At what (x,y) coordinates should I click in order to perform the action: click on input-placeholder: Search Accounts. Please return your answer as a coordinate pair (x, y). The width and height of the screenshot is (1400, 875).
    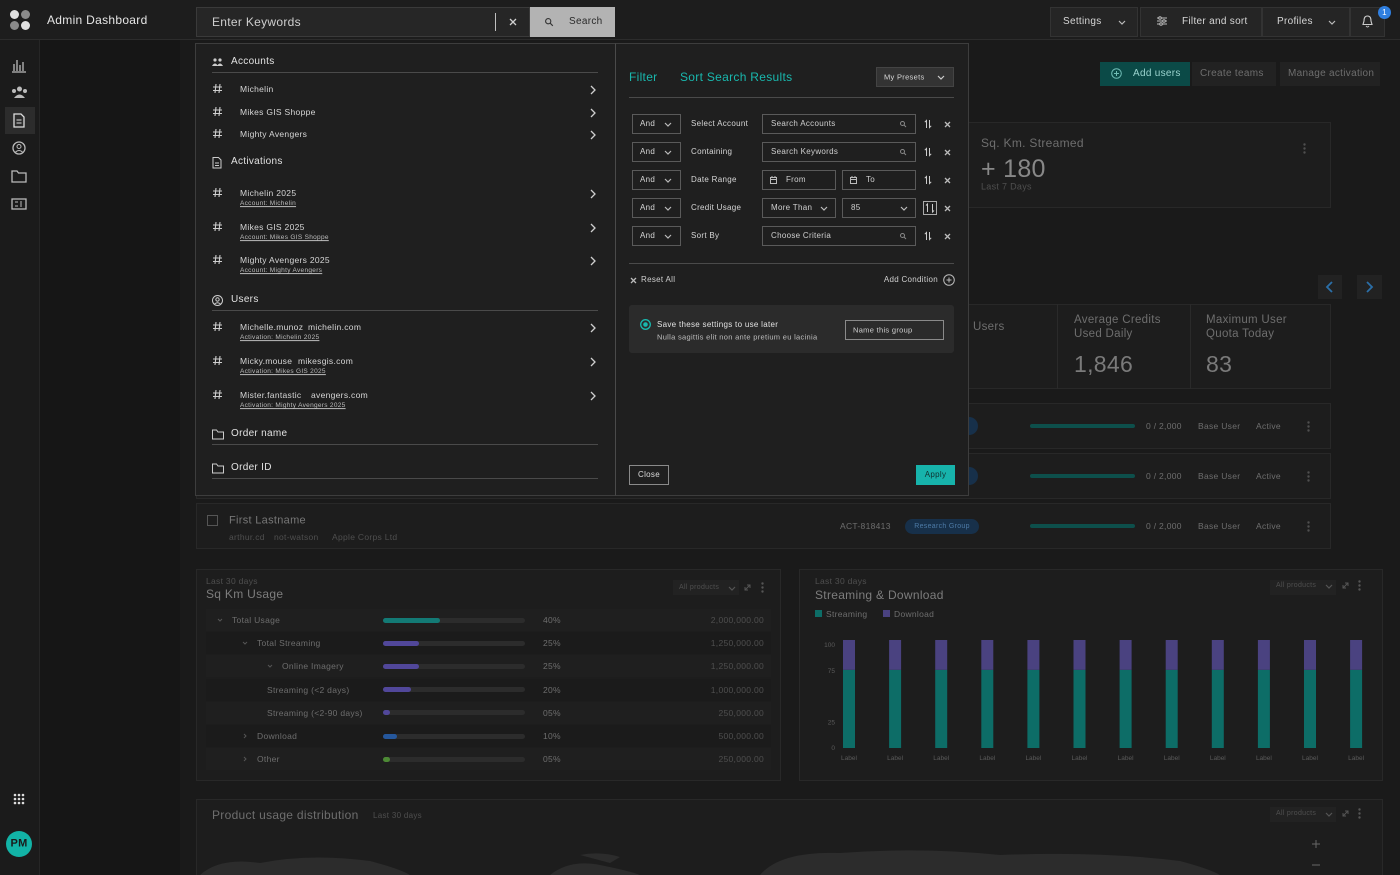
    Looking at the image, I should click on (803, 124).